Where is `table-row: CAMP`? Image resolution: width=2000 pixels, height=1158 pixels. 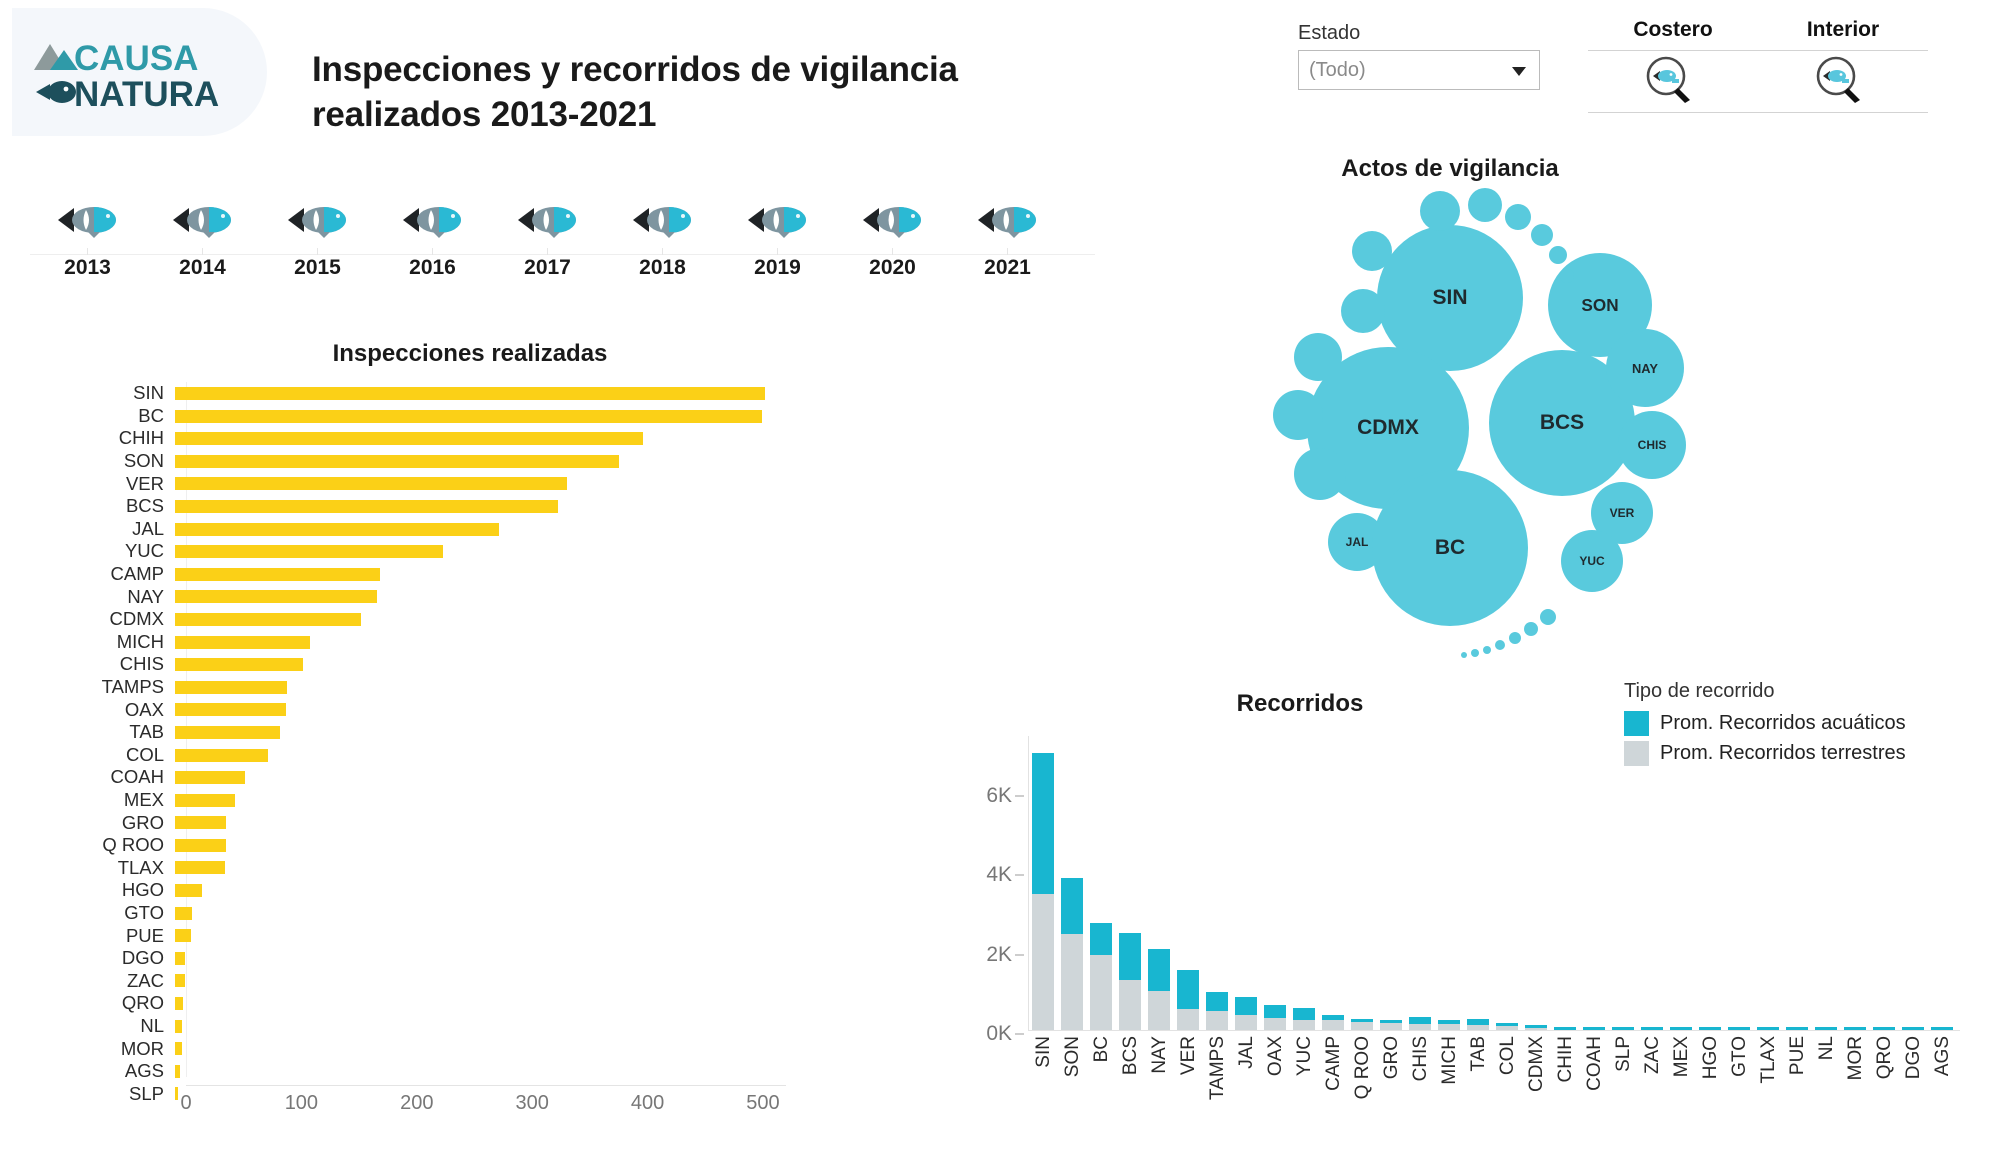 table-row: CAMP is located at coordinates (470, 574).